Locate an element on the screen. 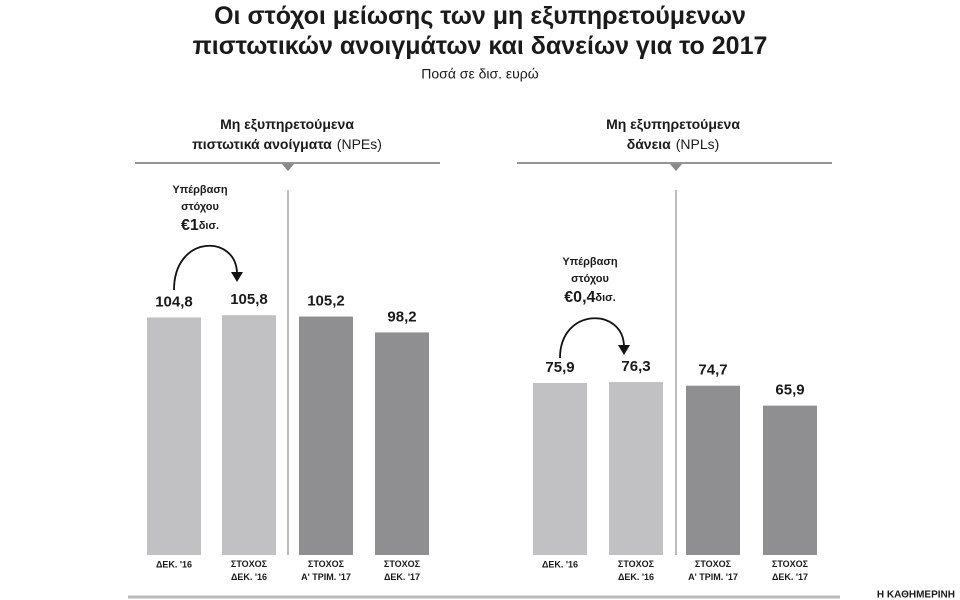  value-label: 75,9 is located at coordinates (559, 367).